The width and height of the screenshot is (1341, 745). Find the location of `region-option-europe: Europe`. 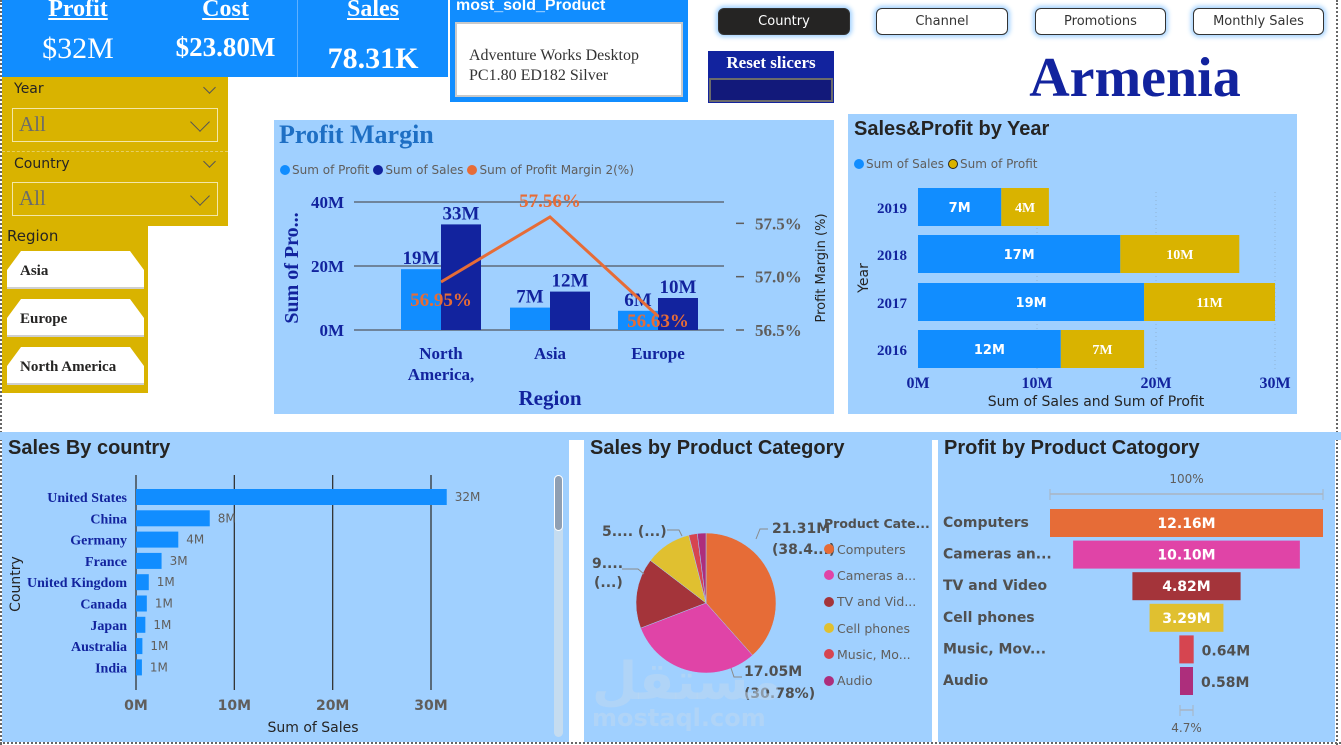

region-option-europe: Europe is located at coordinates (75, 318).